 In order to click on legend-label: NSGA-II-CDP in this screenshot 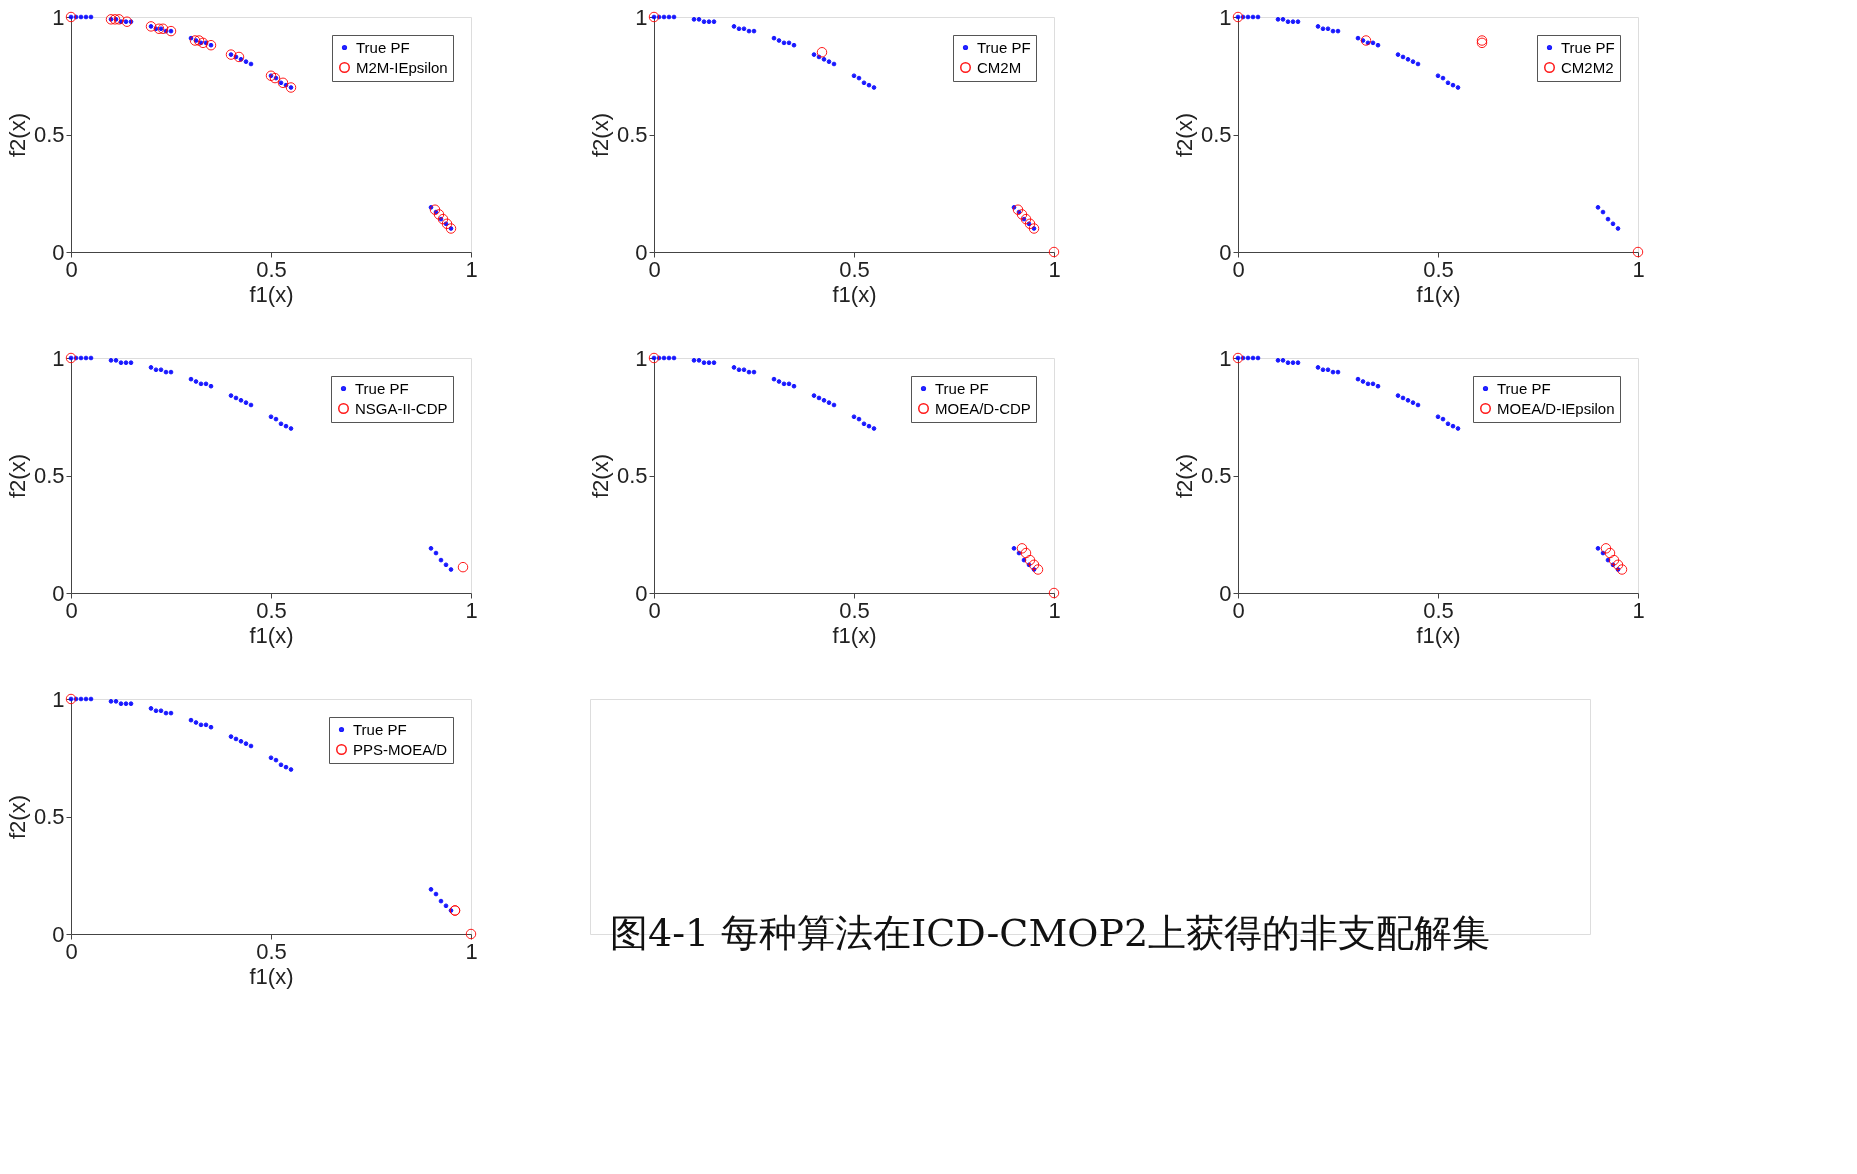, I will do `click(401, 408)`.